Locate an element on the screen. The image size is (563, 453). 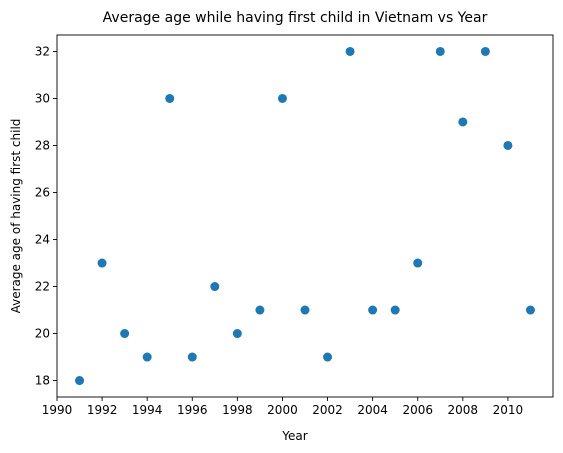
x-tick-label: 1994 is located at coordinates (147, 410).